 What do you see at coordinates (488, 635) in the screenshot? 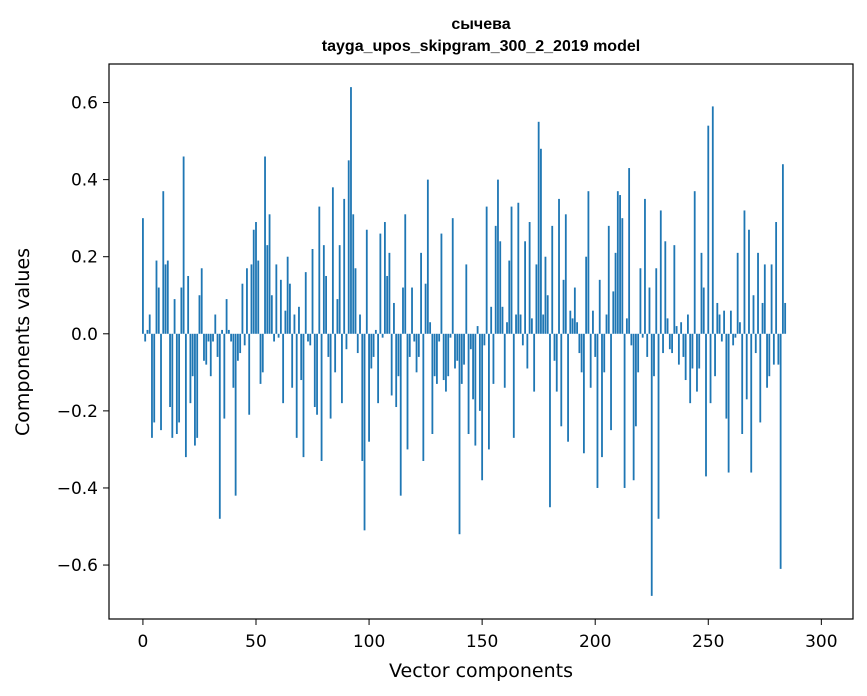
I see `x-axis-ticks: 0 50 100 150 200 250 300` at bounding box center [488, 635].